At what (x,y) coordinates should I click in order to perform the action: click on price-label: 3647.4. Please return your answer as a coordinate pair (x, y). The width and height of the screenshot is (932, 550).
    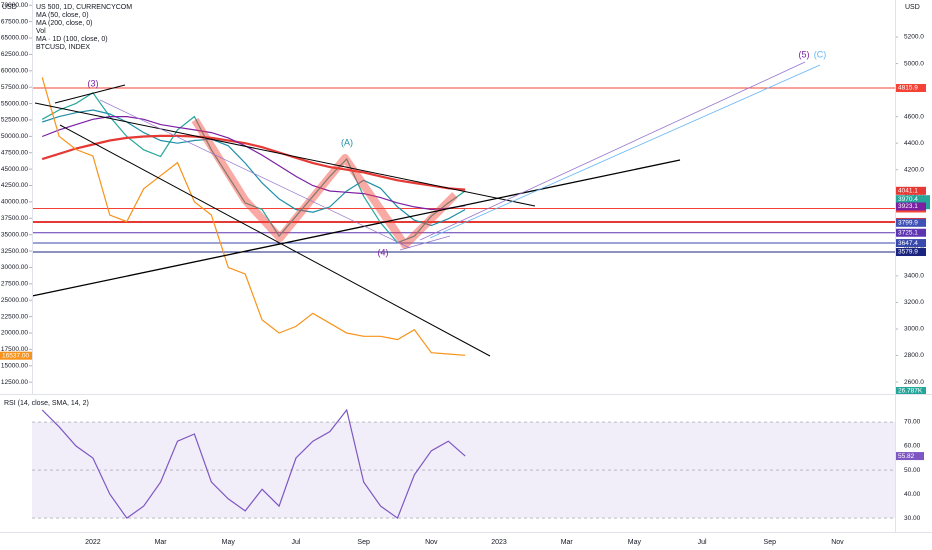
    Looking at the image, I should click on (908, 243).